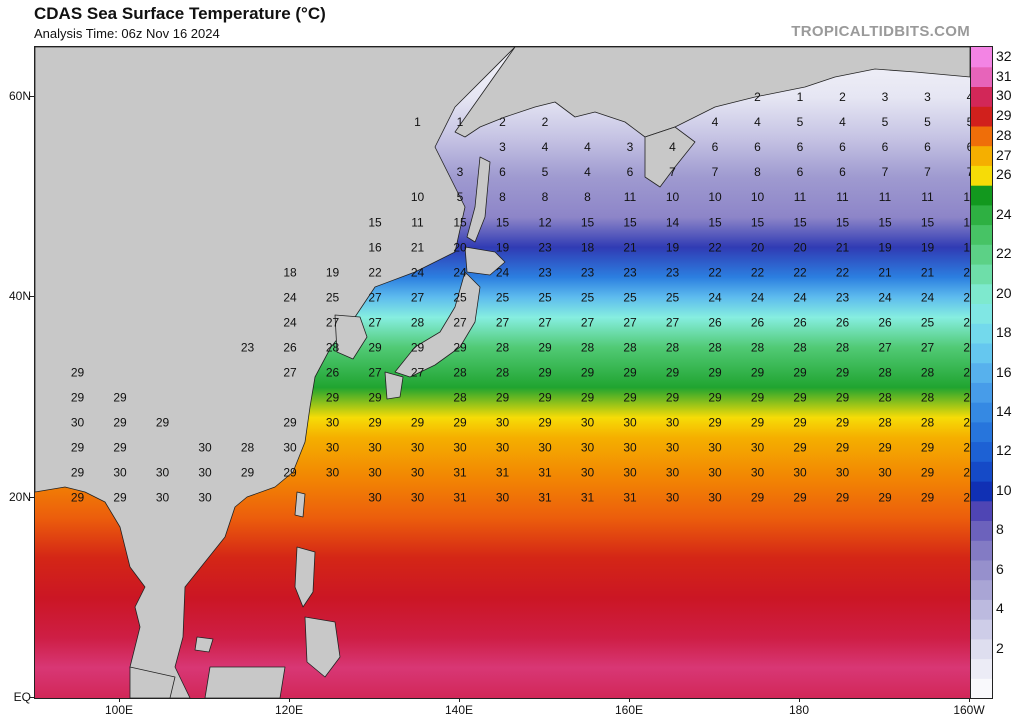 Image resolution: width=1024 pixels, height=717 pixels. What do you see at coordinates (180, 13) in the screenshot?
I see `map-title: CDAS Sea Surface Temperature (°C)` at bounding box center [180, 13].